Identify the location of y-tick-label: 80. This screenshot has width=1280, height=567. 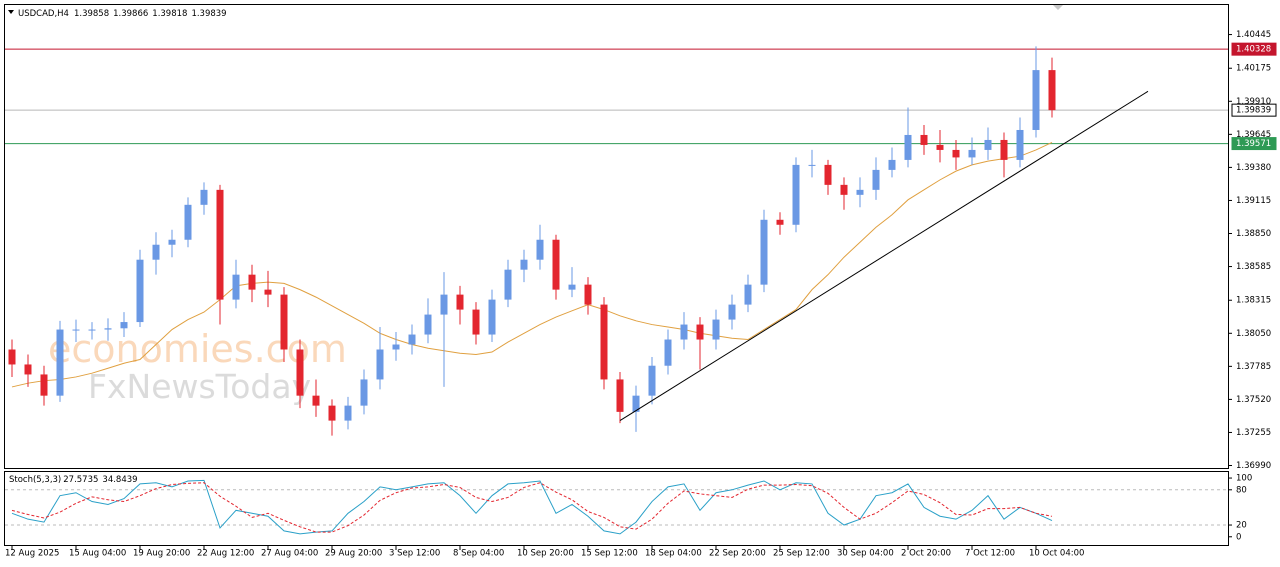
(1241, 490).